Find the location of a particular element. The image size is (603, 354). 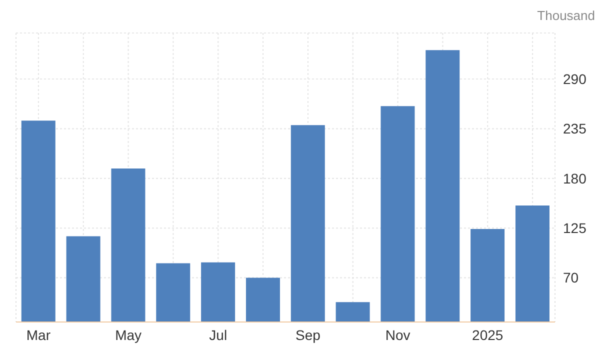

y-tick-label: 125 is located at coordinates (575, 228).